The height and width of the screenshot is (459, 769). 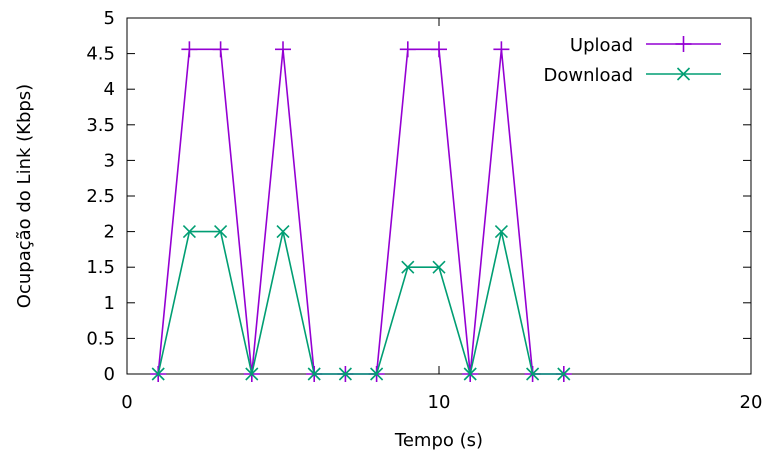 I want to click on y-tick-label: 4, so click(x=109, y=89).